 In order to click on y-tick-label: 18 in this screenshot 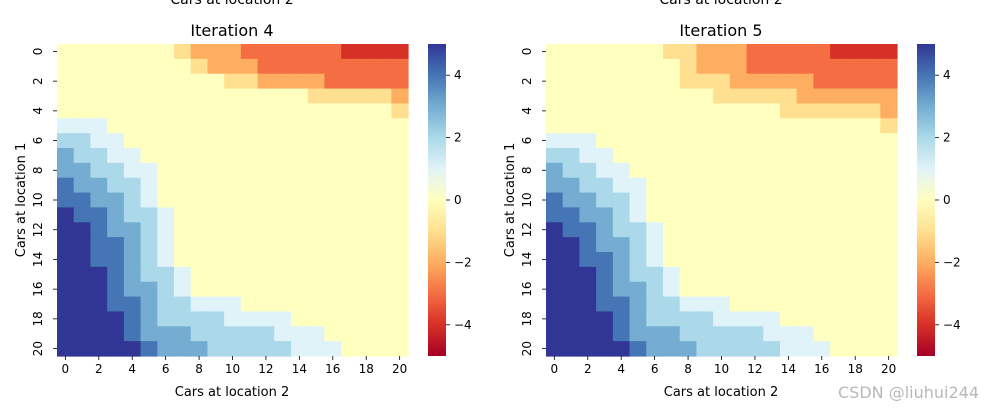, I will do `click(527, 318)`.